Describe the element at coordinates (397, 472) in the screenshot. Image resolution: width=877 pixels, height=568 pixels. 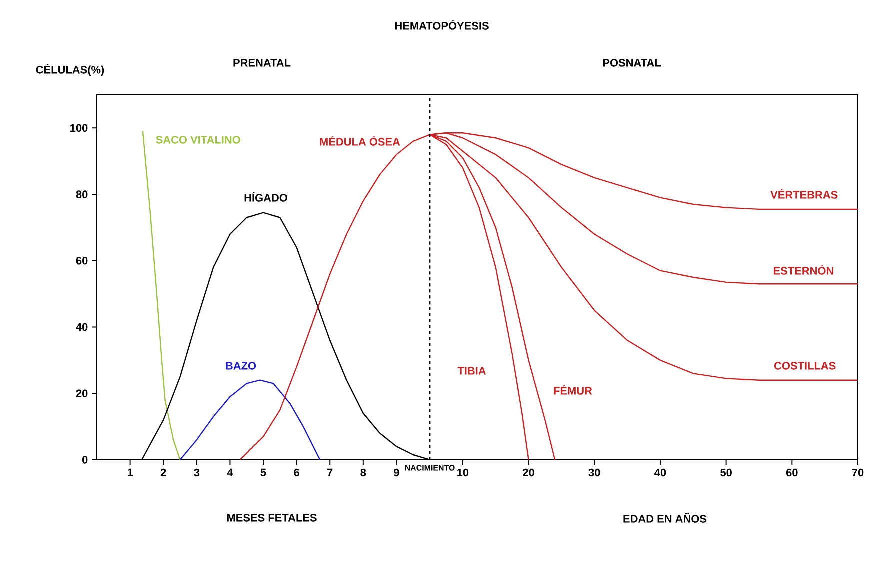
I see `x-tick-label: 9` at that location.